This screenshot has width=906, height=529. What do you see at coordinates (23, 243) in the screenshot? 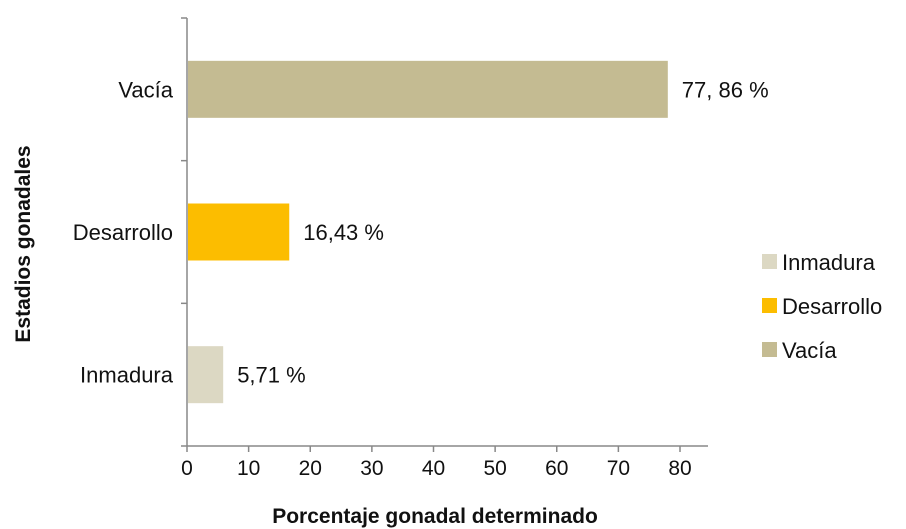
I see `y-axis-title: Estadios gonadales` at bounding box center [23, 243].